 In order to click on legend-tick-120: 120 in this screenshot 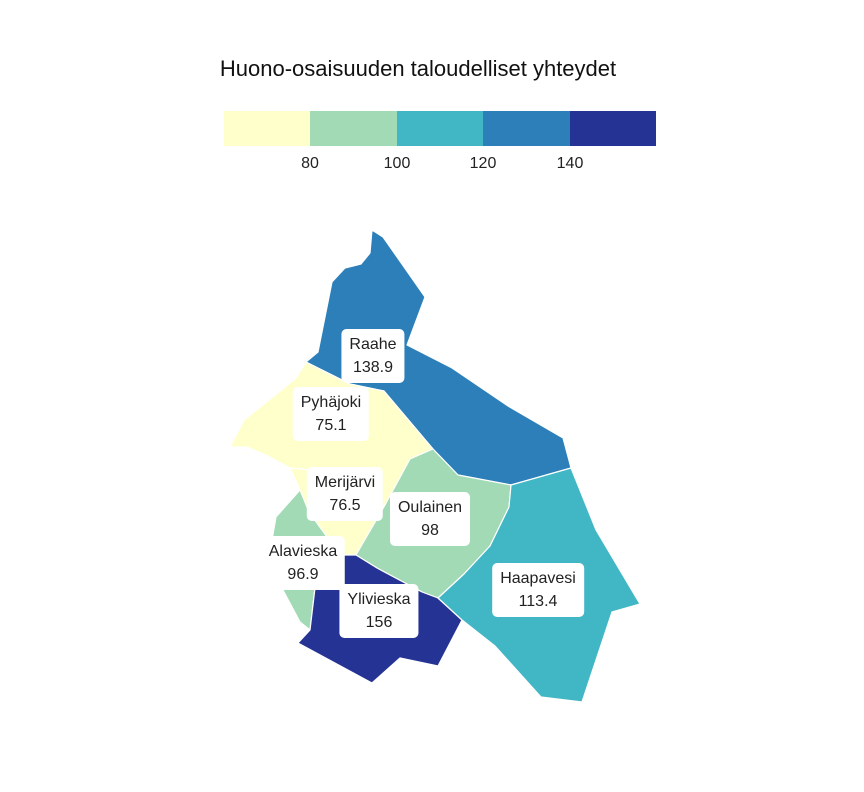, I will do `click(483, 163)`.